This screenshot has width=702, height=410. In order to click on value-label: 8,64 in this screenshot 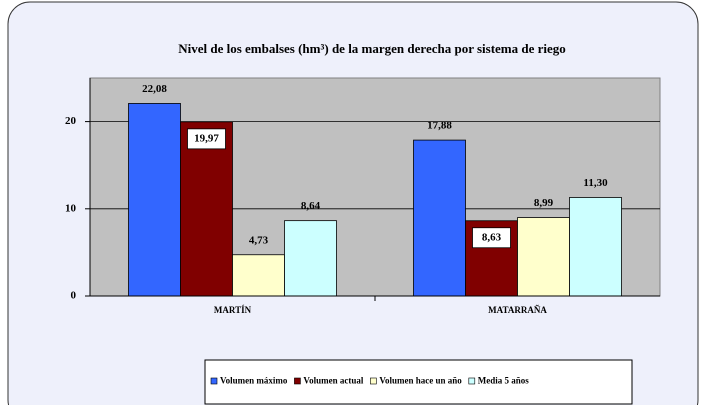, I will do `click(311, 206)`.